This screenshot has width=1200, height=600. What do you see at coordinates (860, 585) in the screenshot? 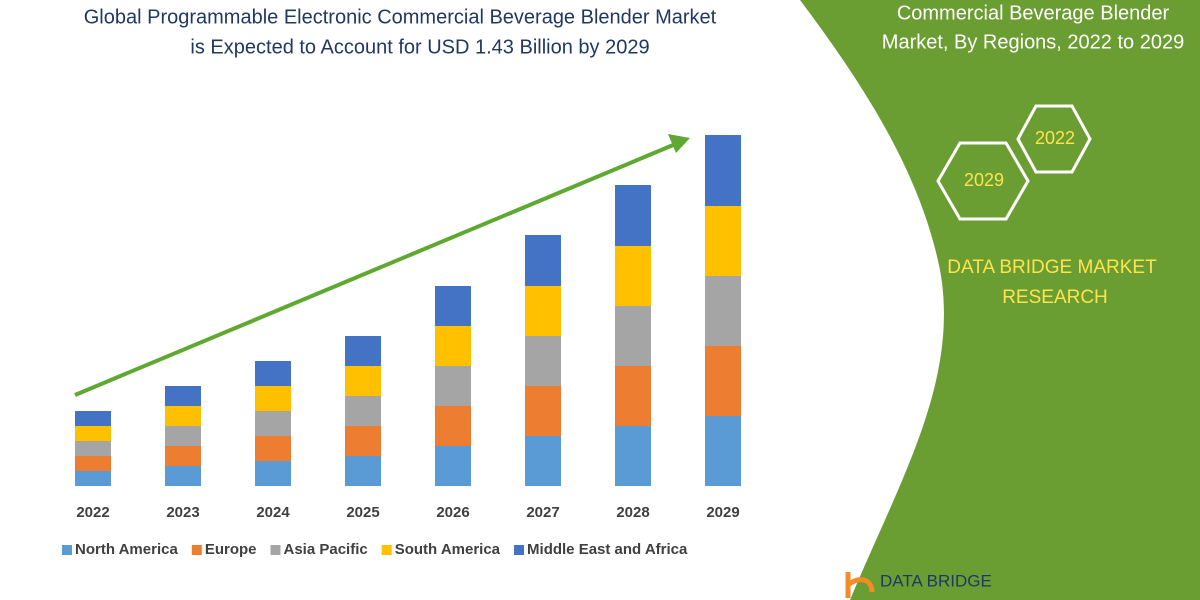
I see `logo-icon` at bounding box center [860, 585].